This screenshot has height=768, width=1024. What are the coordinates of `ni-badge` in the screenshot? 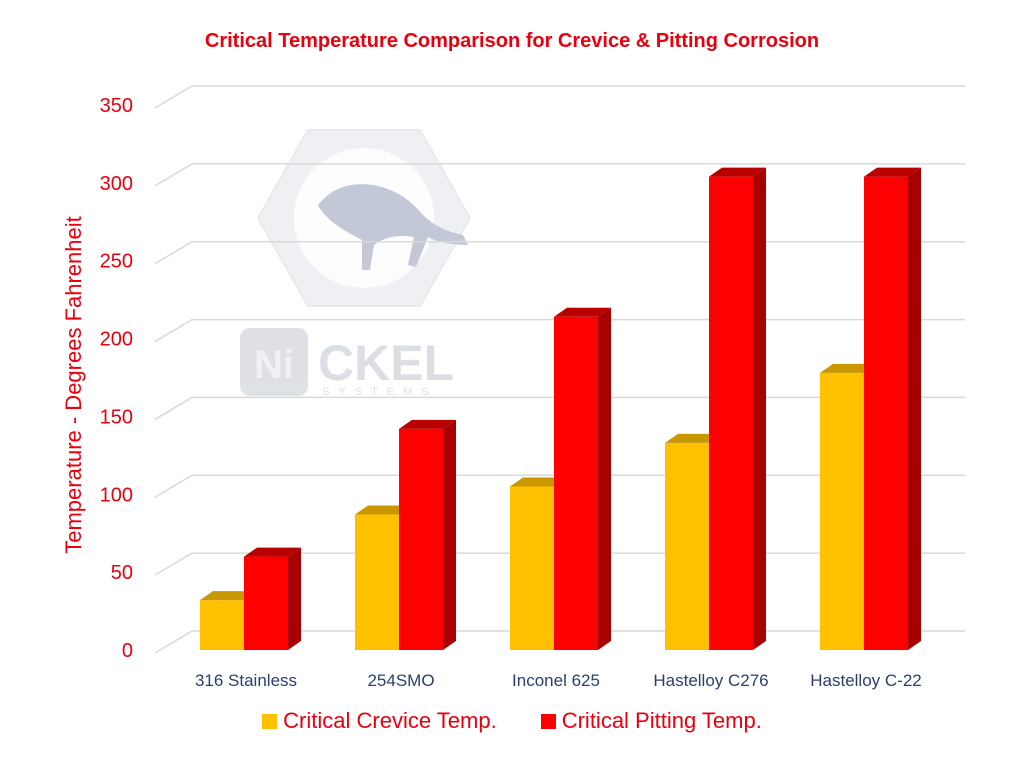 It's located at (274, 362).